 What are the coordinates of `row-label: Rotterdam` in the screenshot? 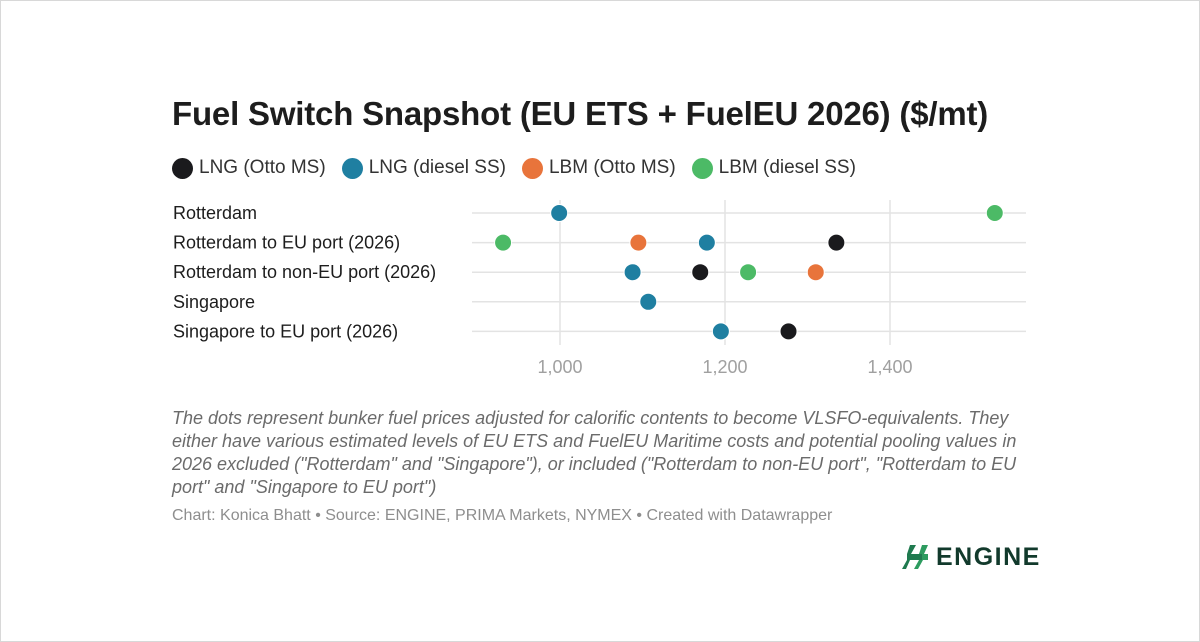 It's located at (215, 213).